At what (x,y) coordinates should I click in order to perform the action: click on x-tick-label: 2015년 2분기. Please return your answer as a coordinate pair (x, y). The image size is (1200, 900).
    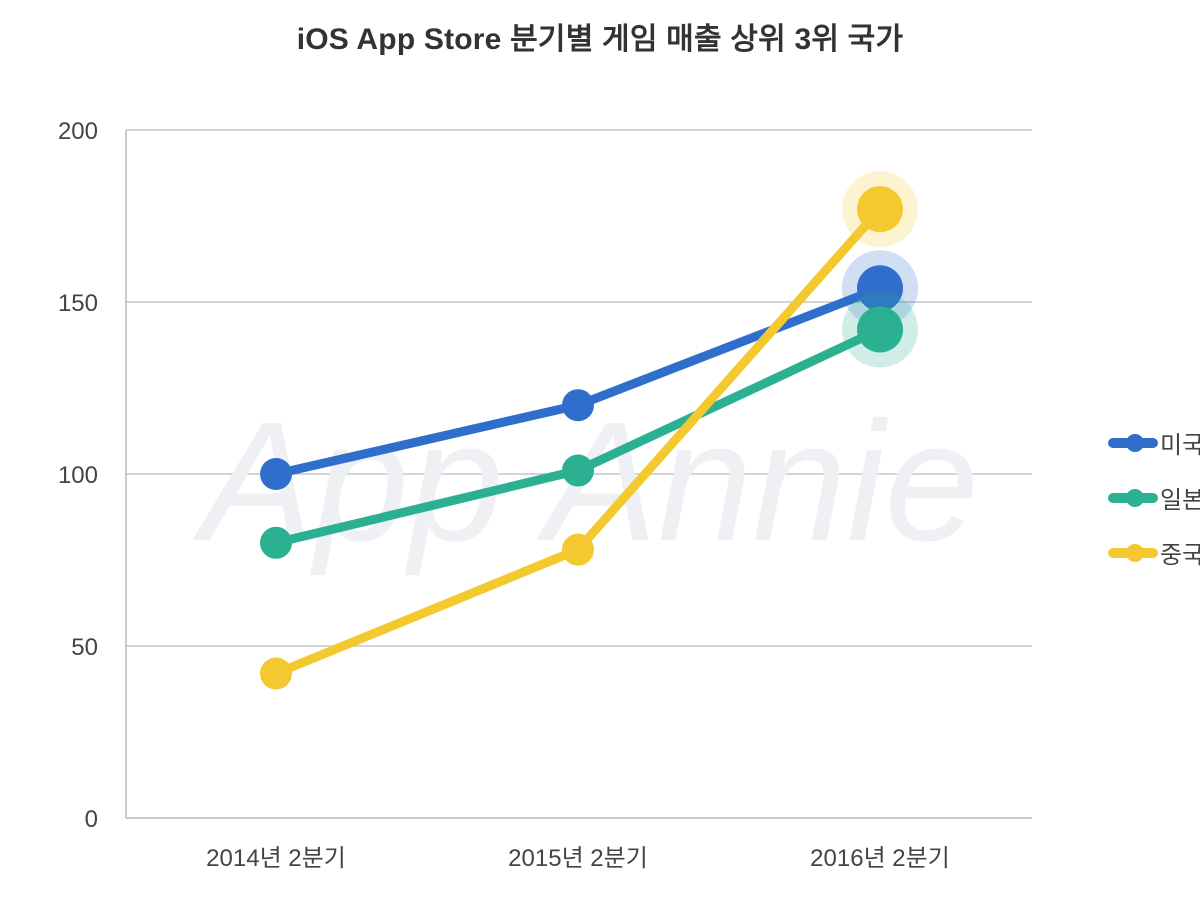
    Looking at the image, I should click on (578, 858).